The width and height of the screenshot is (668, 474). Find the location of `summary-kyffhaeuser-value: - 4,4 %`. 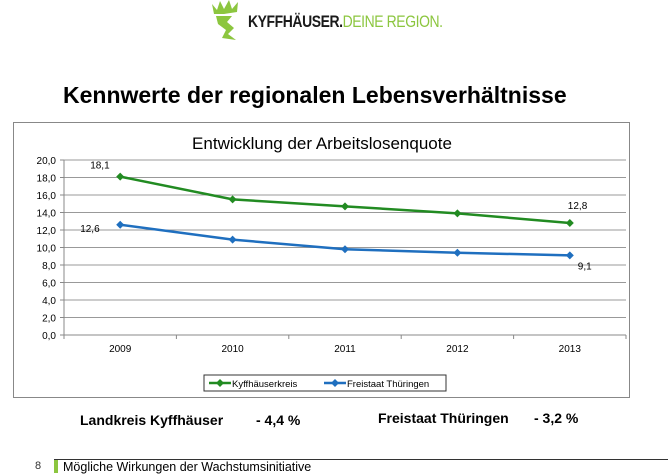

summary-kyffhaeuser-value: - 4,4 % is located at coordinates (278, 420).